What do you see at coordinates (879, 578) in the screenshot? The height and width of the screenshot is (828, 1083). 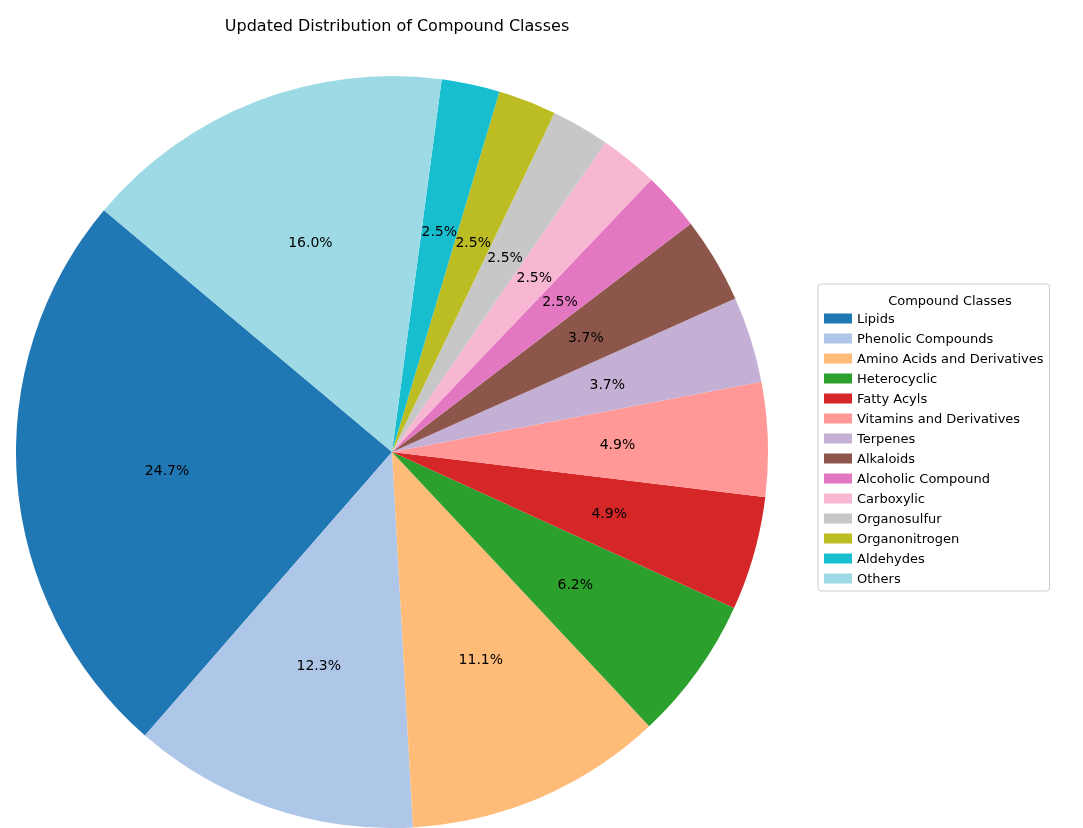 I see `legend-label: Others` at bounding box center [879, 578].